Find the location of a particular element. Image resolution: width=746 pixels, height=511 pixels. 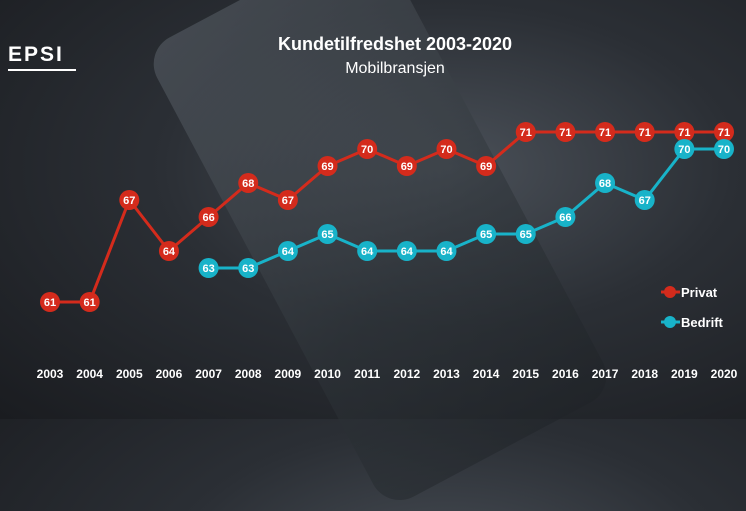

x-tick-label: 2009 is located at coordinates (288, 374).